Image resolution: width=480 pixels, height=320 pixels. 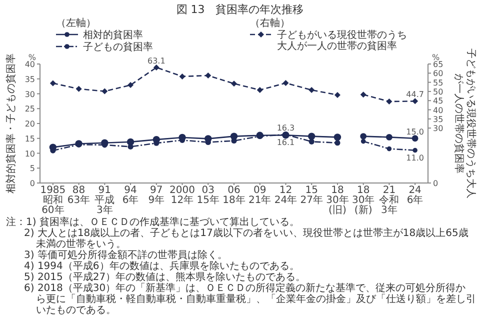 What do you see at coordinates (156, 195) in the screenshot?
I see `x-tick-label: 97 9年` at bounding box center [156, 195].